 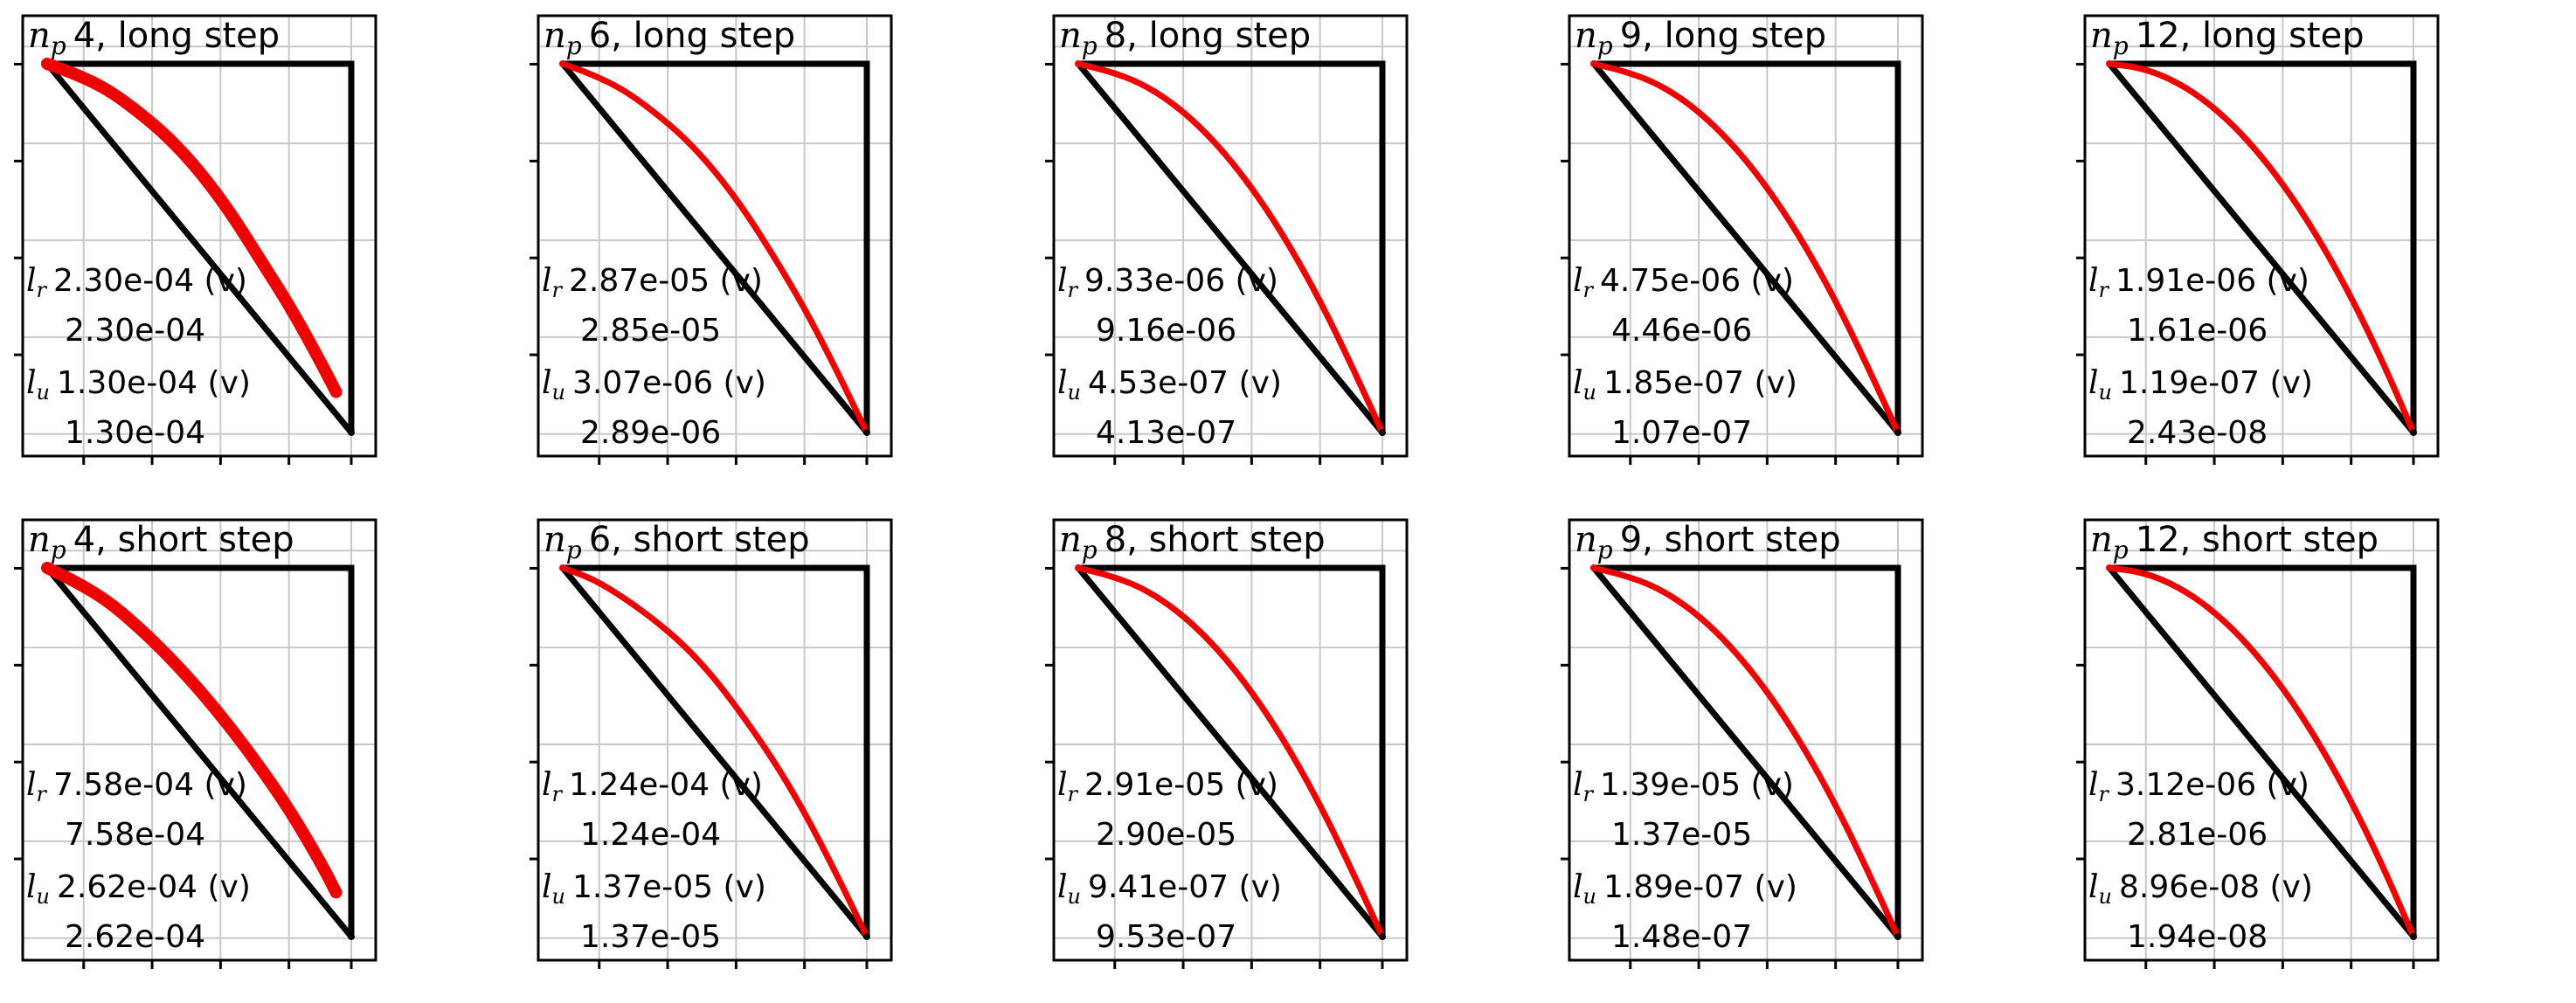 I want to click on title-text: 6, long step, so click(x=692, y=36).